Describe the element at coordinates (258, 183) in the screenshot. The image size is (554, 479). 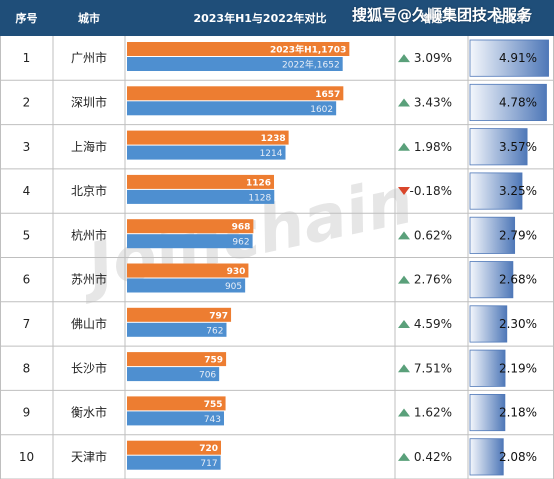
I see `bar-2023-label: 1126` at that location.